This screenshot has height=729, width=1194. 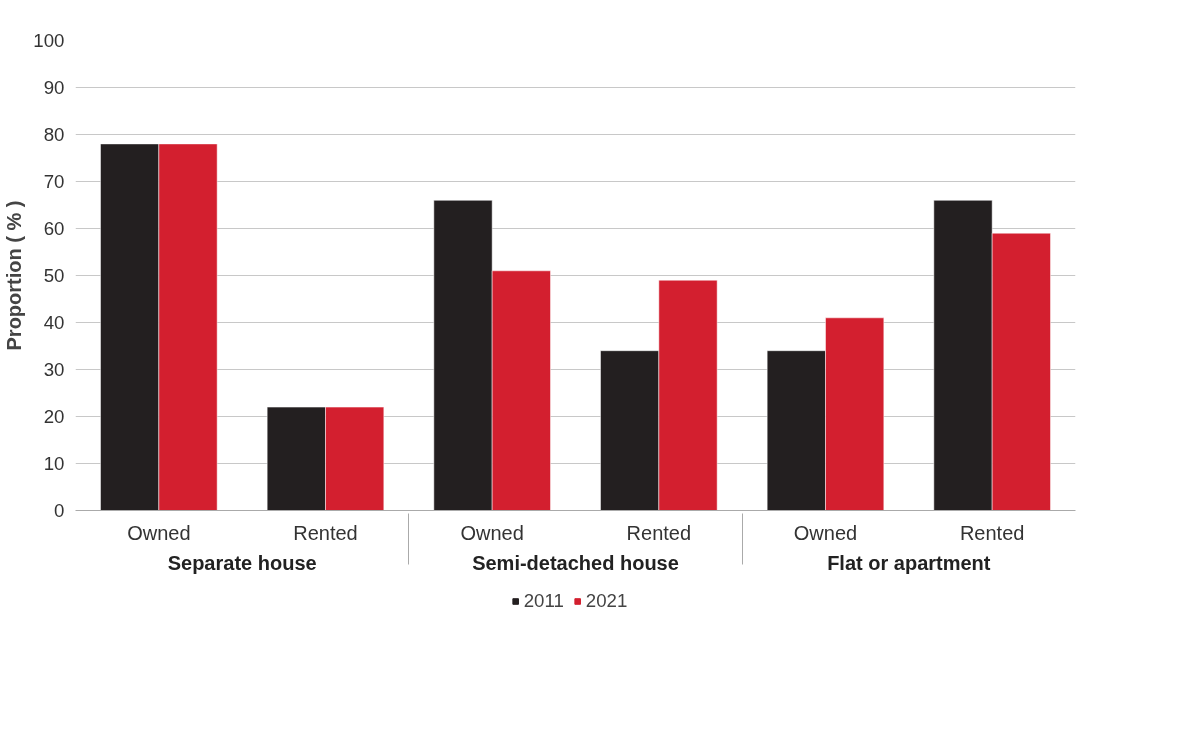 What do you see at coordinates (575, 562) in the screenshot?
I see `text: Semi-detached house` at bounding box center [575, 562].